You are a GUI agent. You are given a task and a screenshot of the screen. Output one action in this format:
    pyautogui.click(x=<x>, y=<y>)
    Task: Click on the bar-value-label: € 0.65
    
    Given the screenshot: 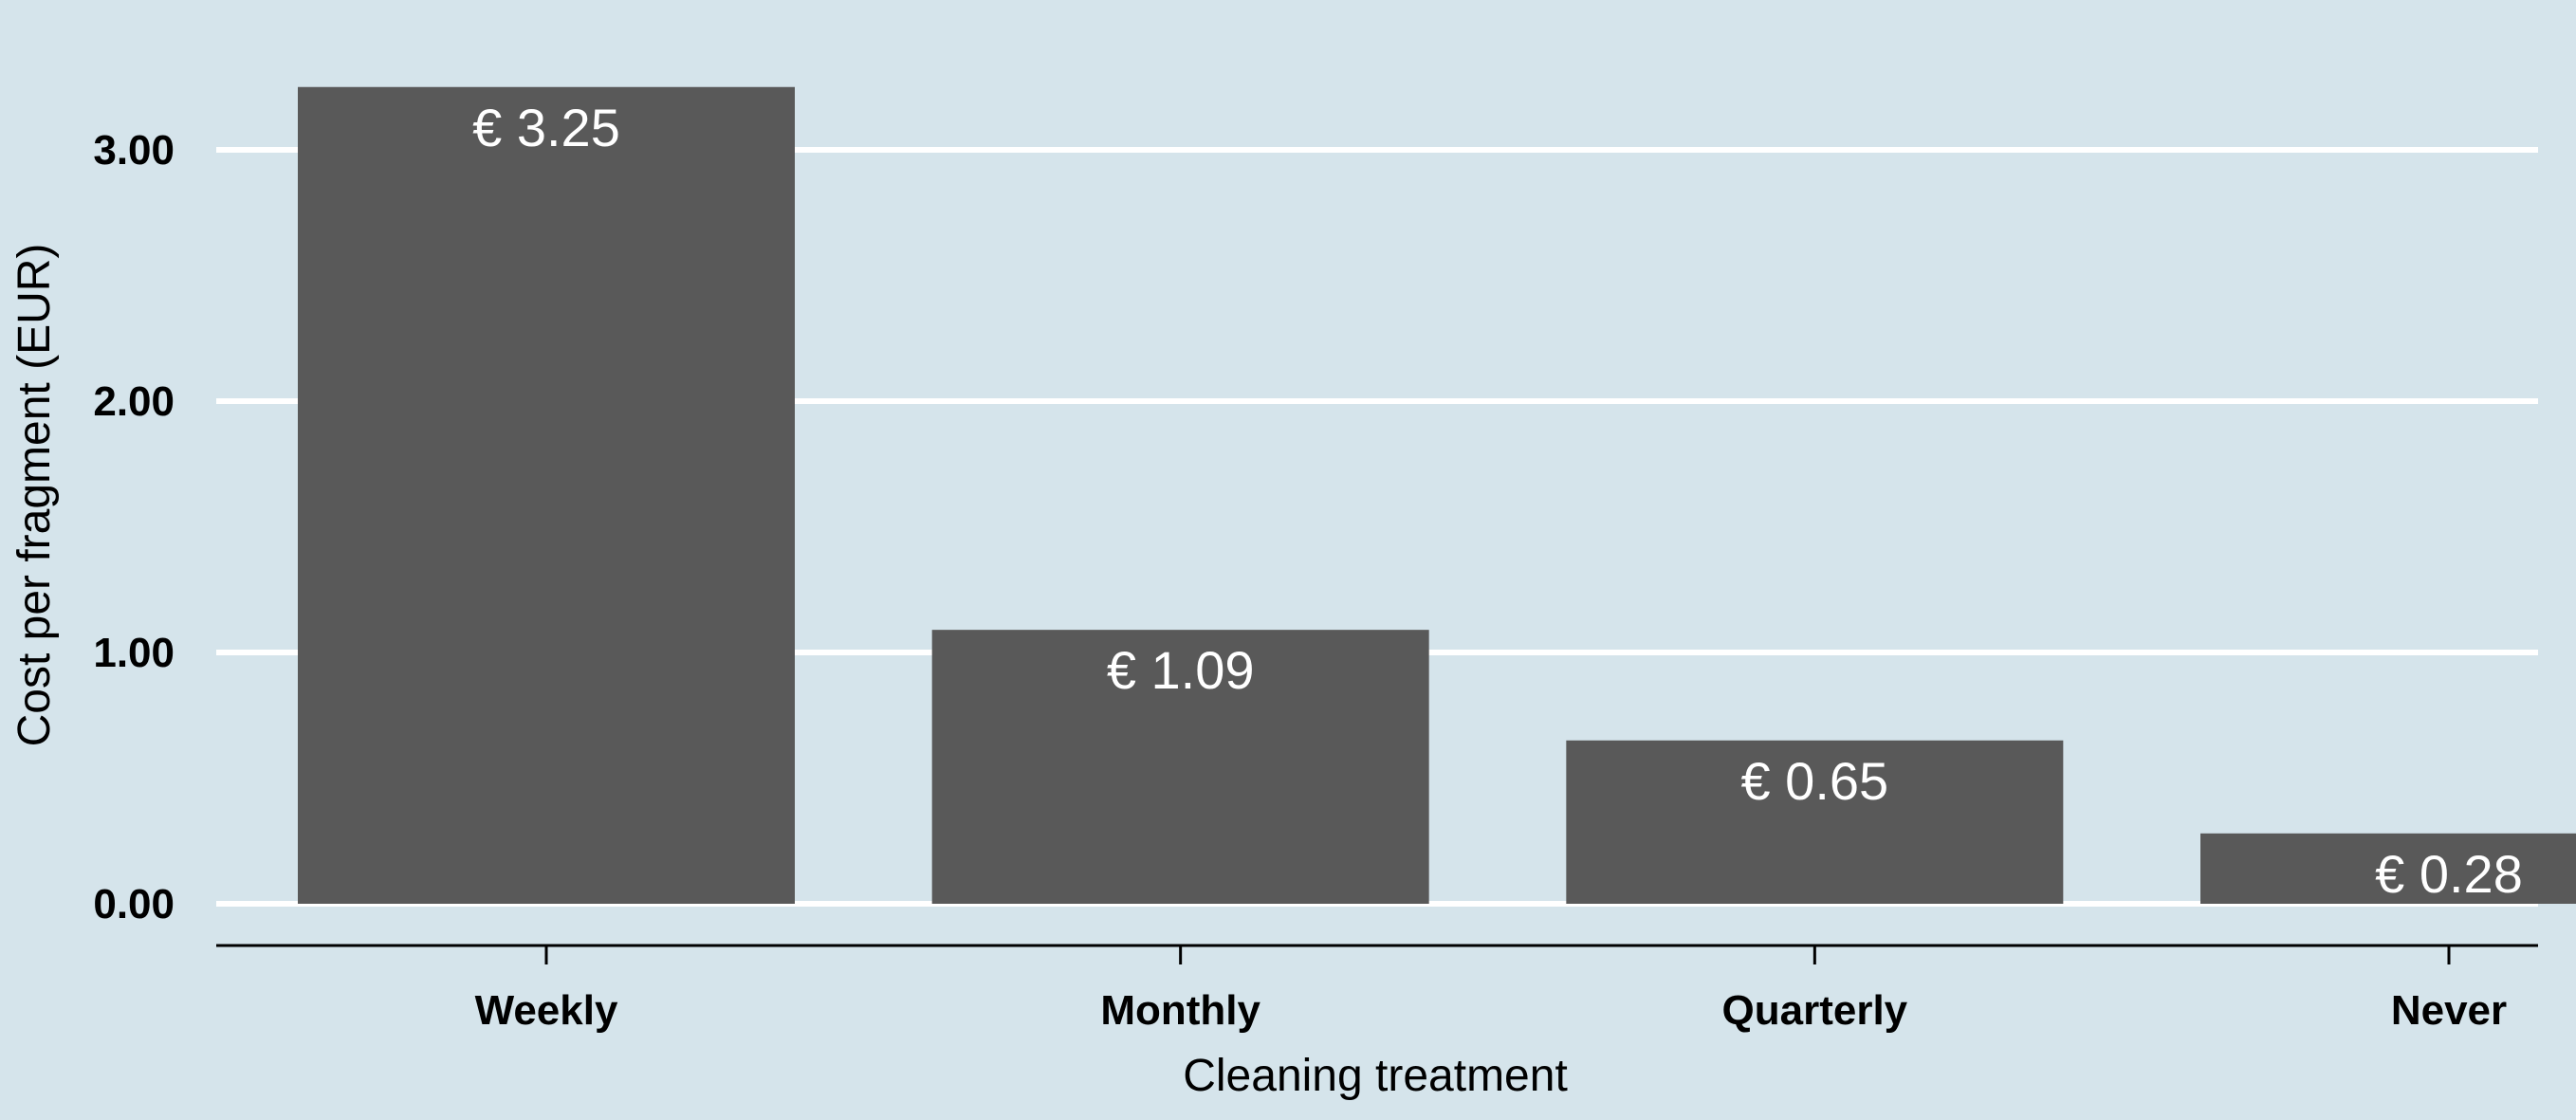 What is the action you would take?
    pyautogui.click(x=1814, y=781)
    